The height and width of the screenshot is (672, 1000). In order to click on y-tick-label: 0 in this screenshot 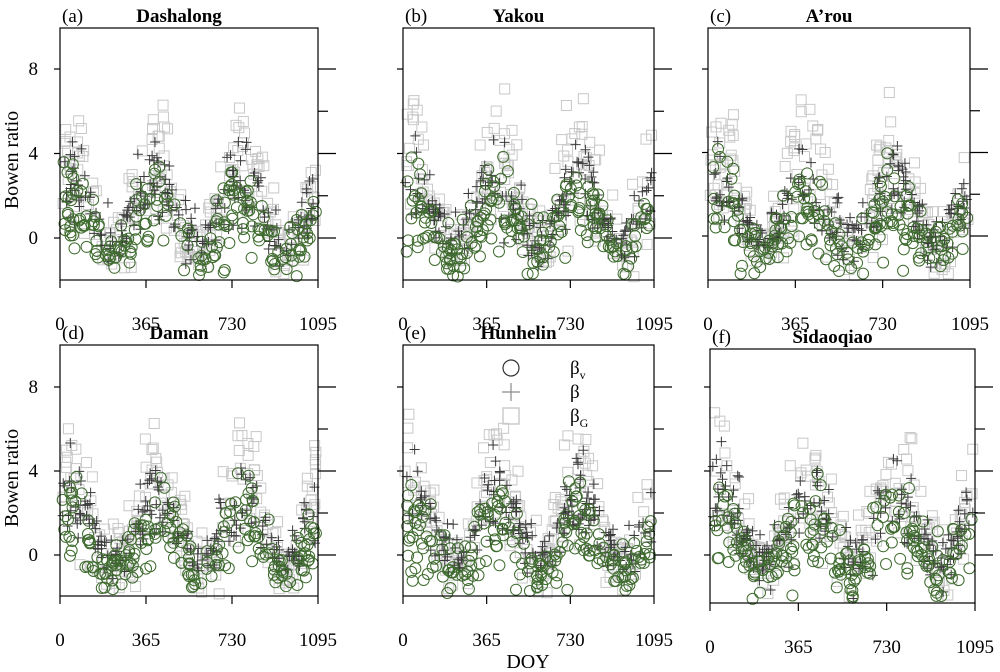, I will do `click(34, 238)`.